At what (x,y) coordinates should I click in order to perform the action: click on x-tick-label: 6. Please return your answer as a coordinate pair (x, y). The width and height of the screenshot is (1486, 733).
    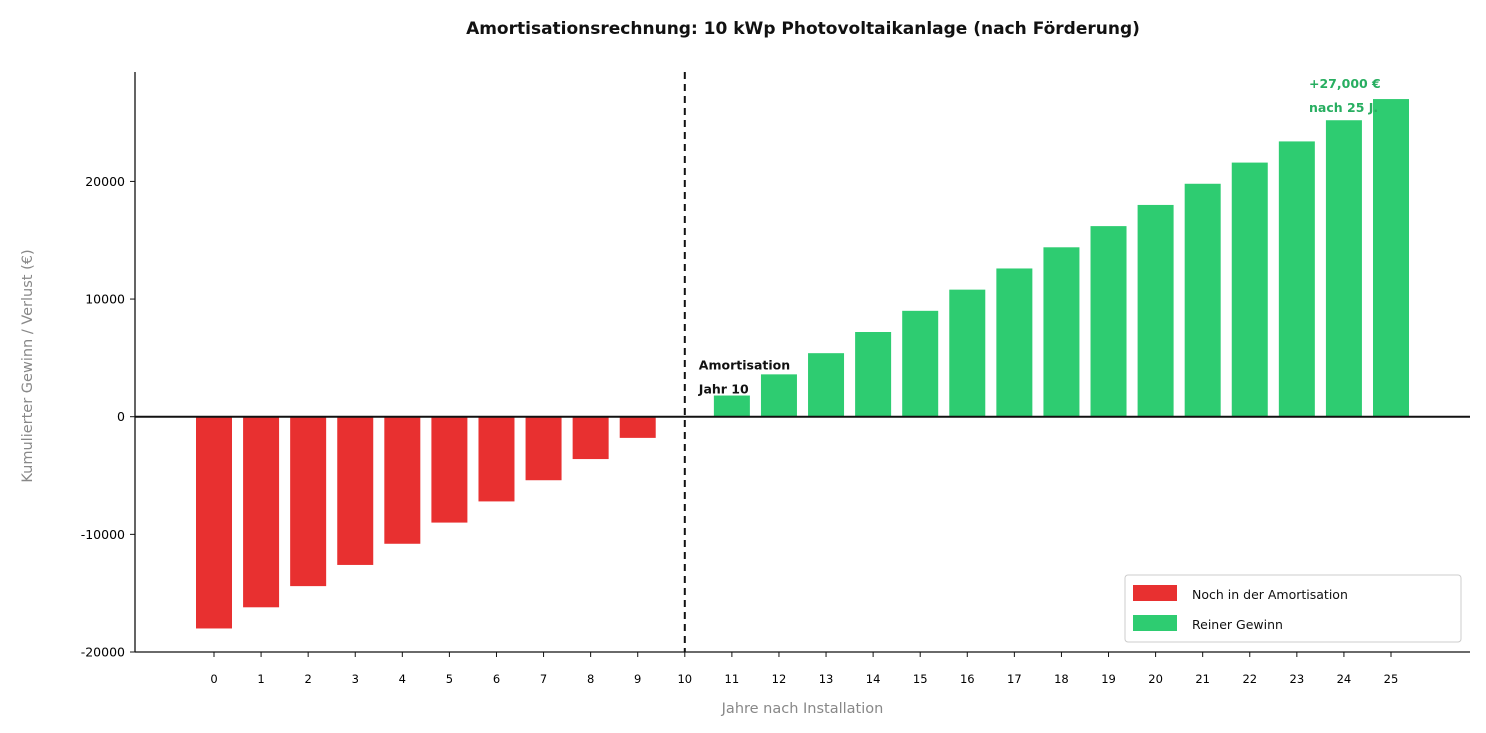
    Looking at the image, I should click on (496, 679).